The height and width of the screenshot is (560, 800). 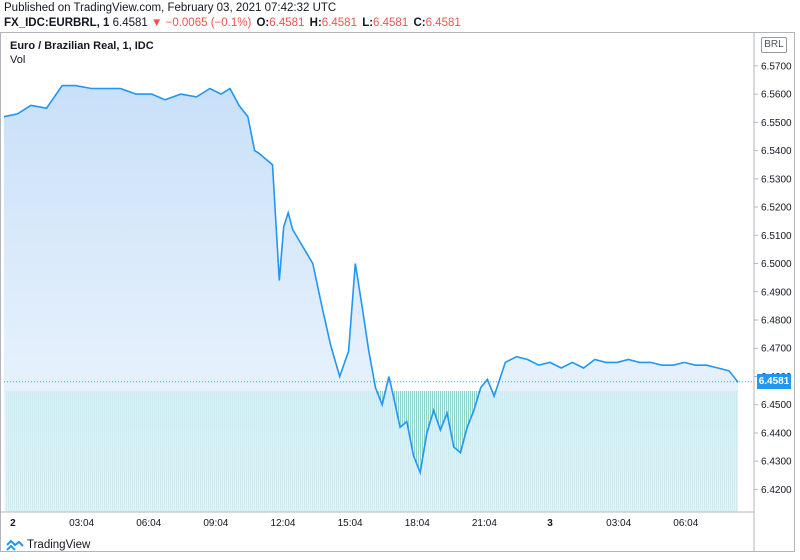 What do you see at coordinates (550, 523) in the screenshot?
I see `time-tick-label: 3` at bounding box center [550, 523].